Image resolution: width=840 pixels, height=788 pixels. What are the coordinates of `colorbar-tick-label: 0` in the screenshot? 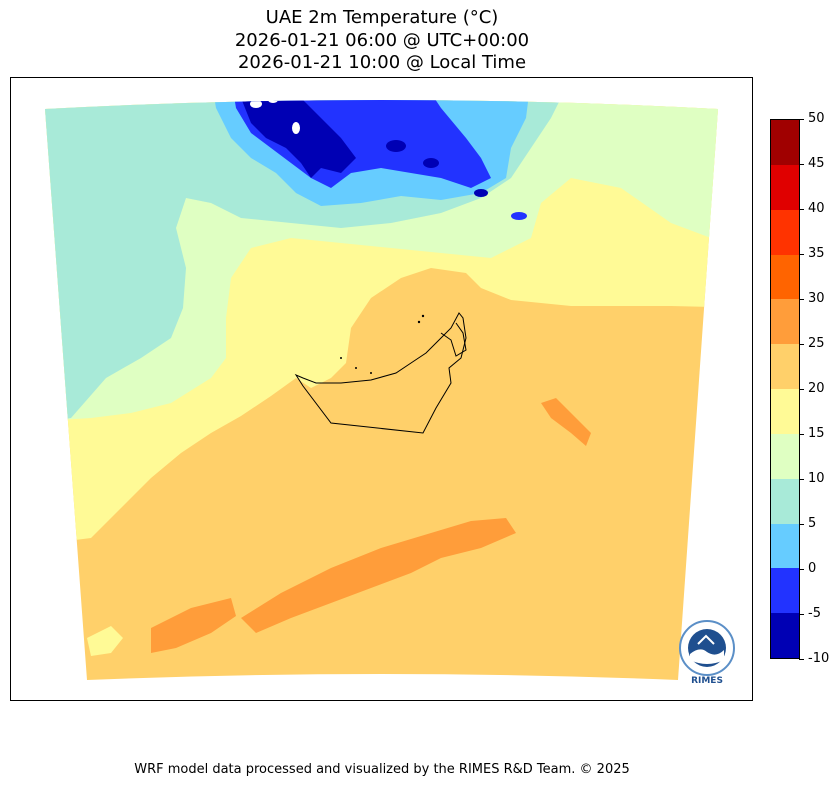 It's located at (812, 568).